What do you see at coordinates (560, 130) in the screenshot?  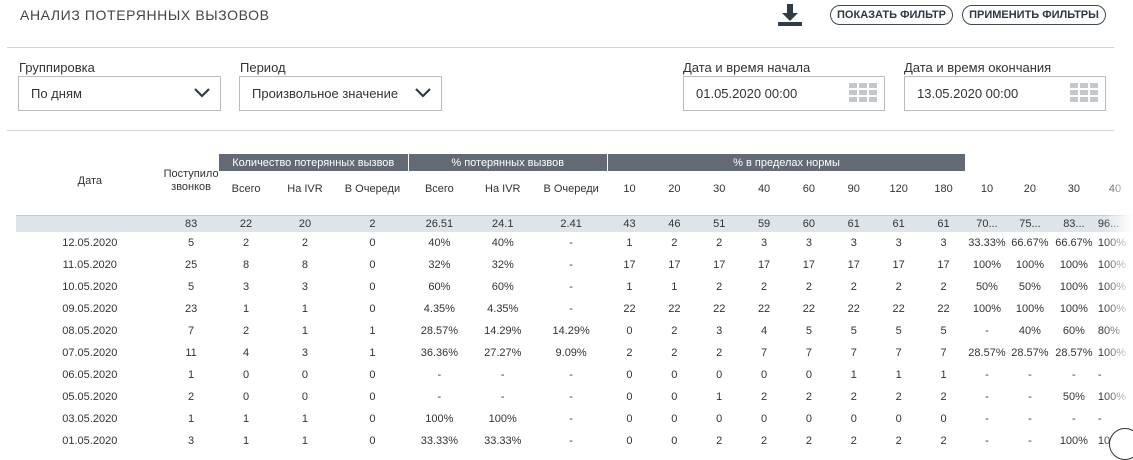 I see `divider` at bounding box center [560, 130].